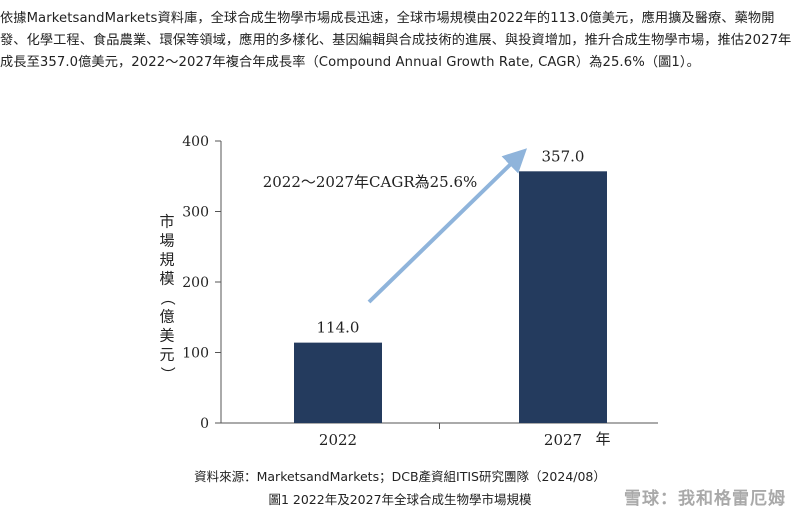  I want to click on chart-annotation: 2022～2027年CAGR為25.6%, so click(395, 226).